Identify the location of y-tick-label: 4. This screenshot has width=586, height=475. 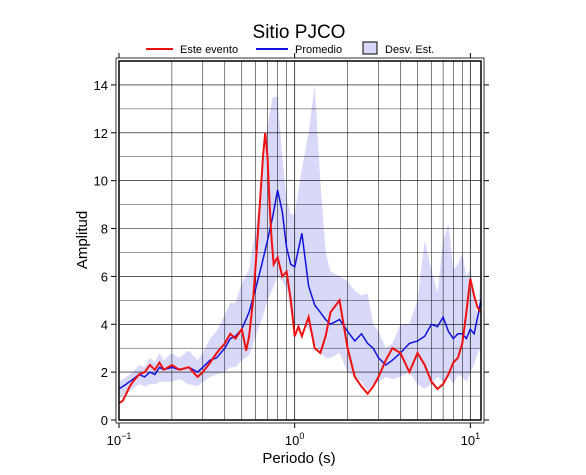
(104, 324).